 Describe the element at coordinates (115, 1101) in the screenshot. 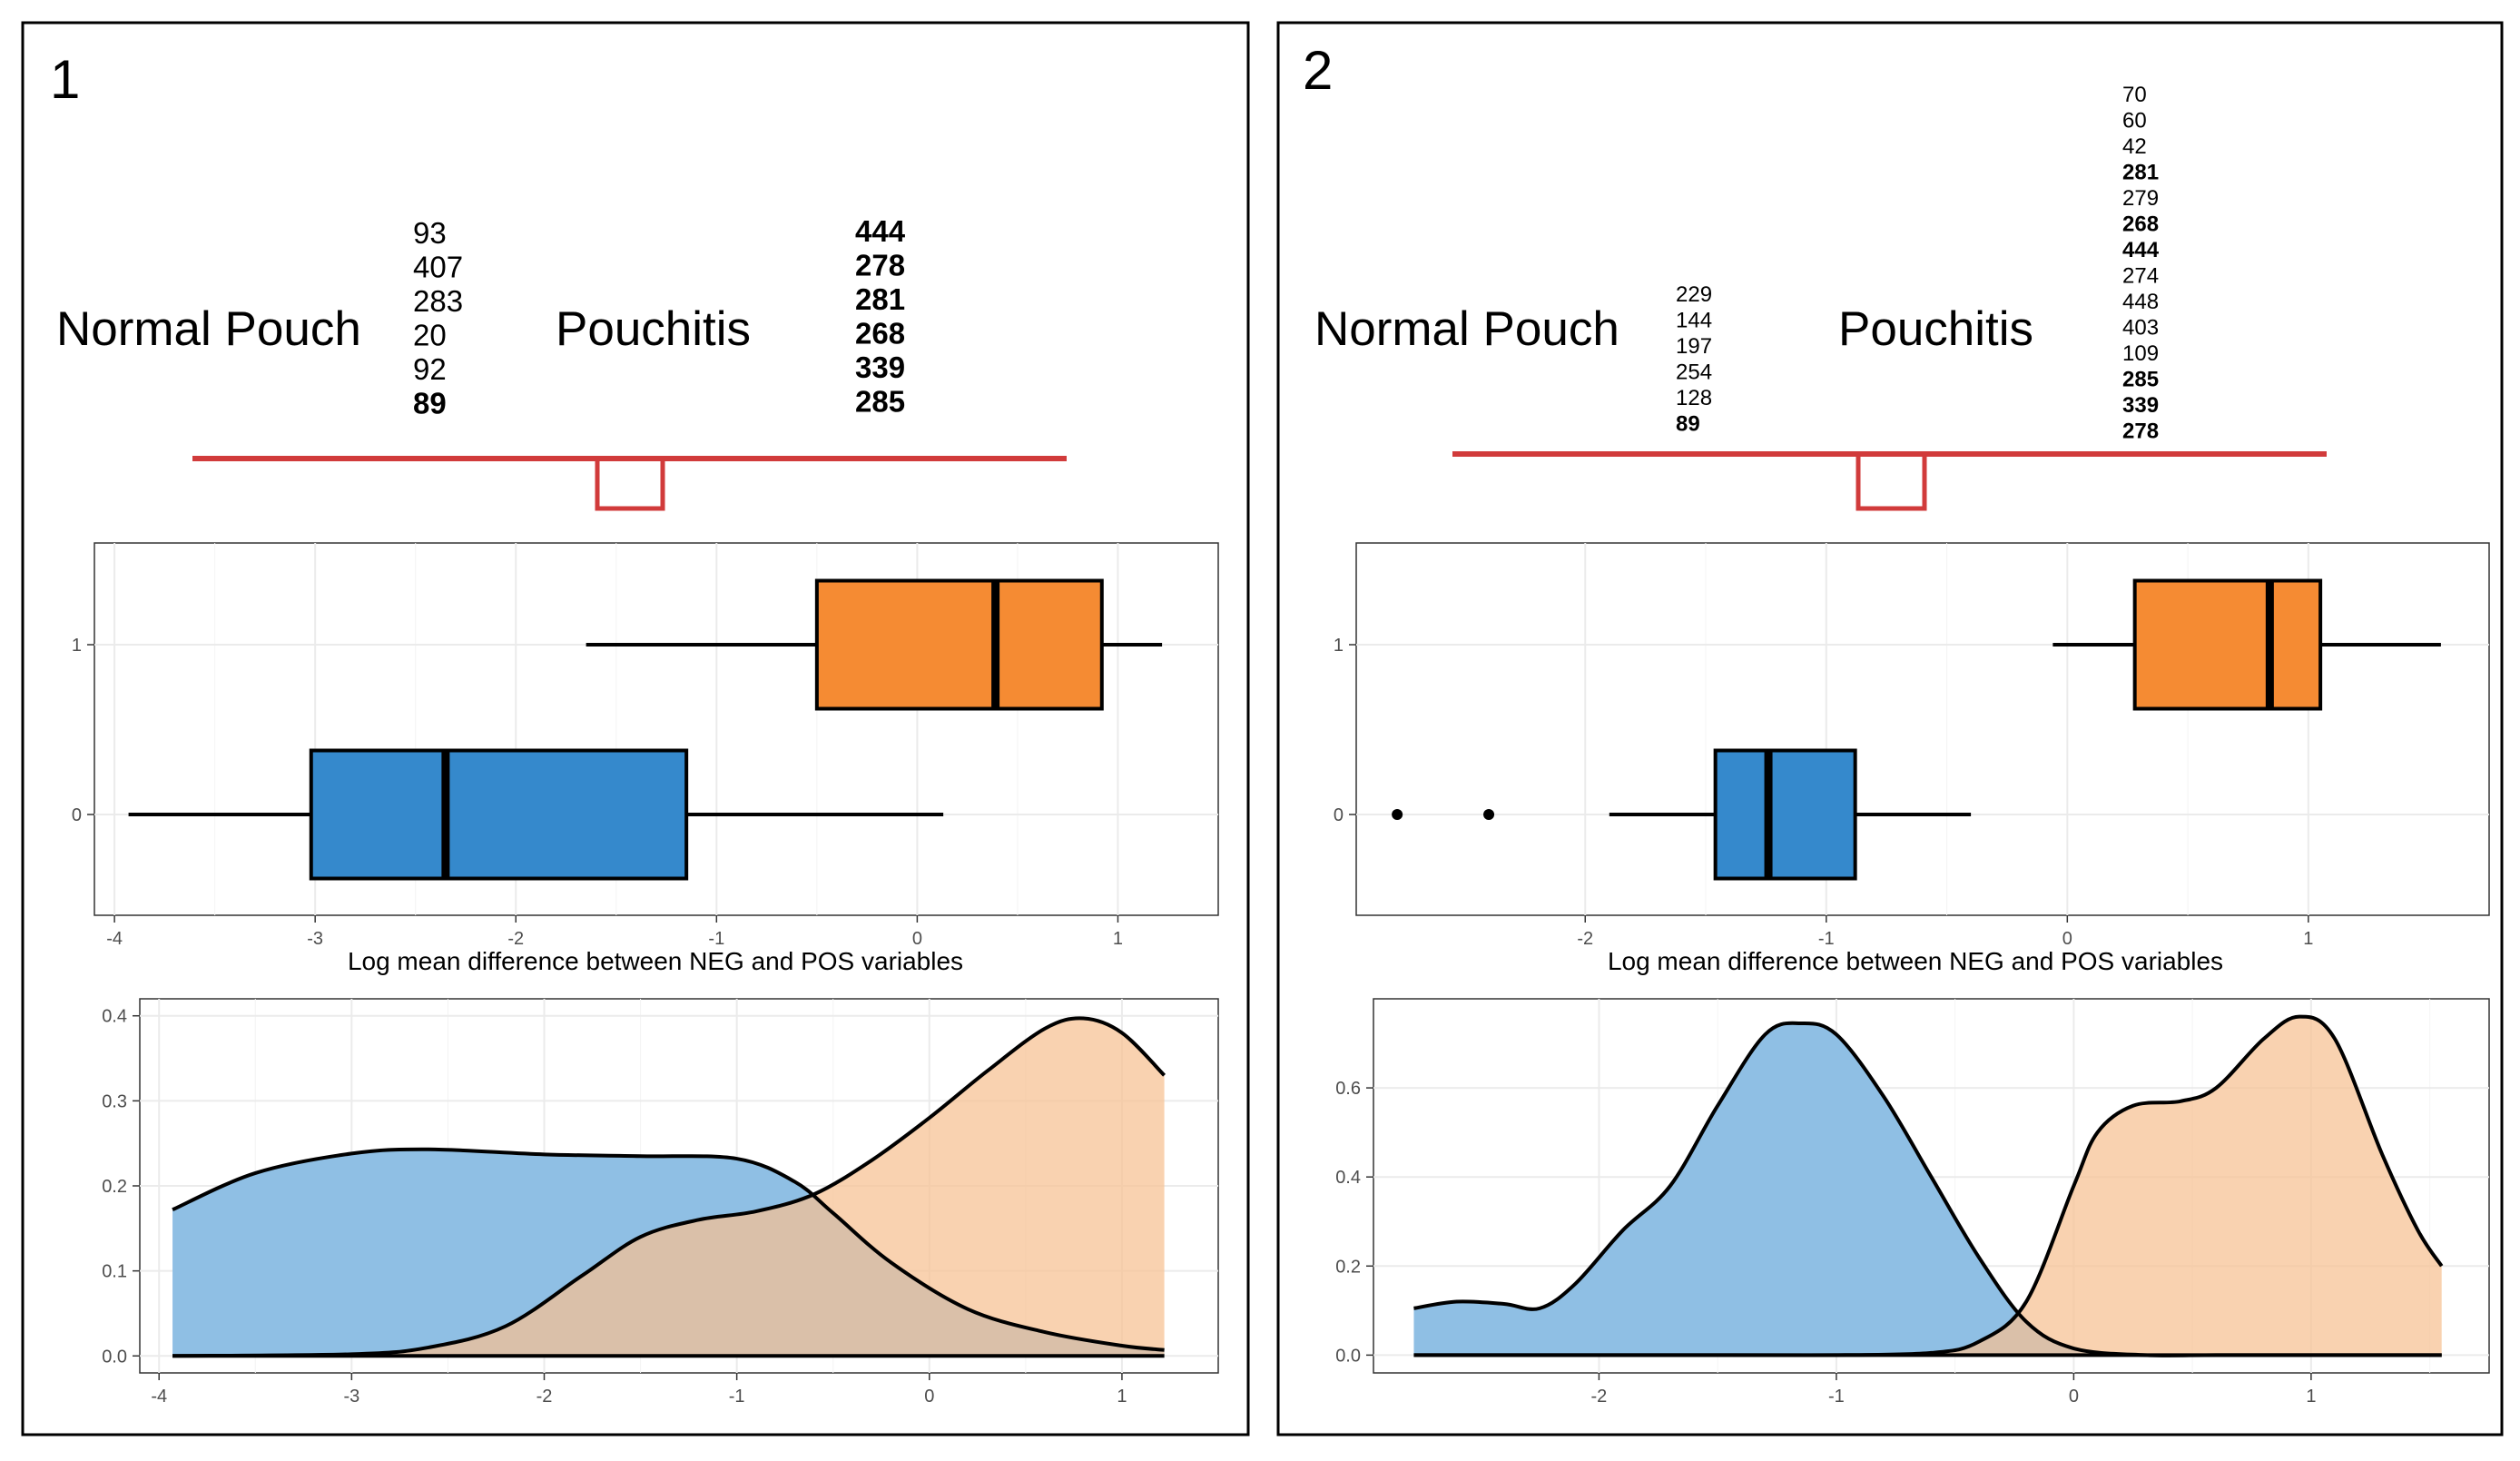

I see `panel-1-density-y-tick-label: 0.3` at that location.